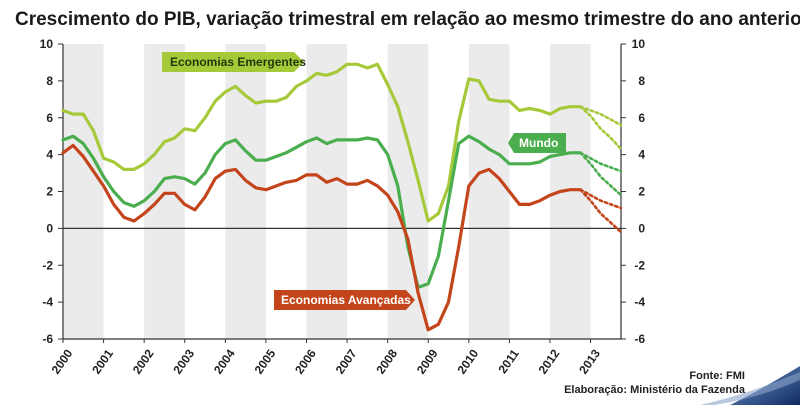  I want to click on x-tick-label-2007: 2007, so click(346, 361).